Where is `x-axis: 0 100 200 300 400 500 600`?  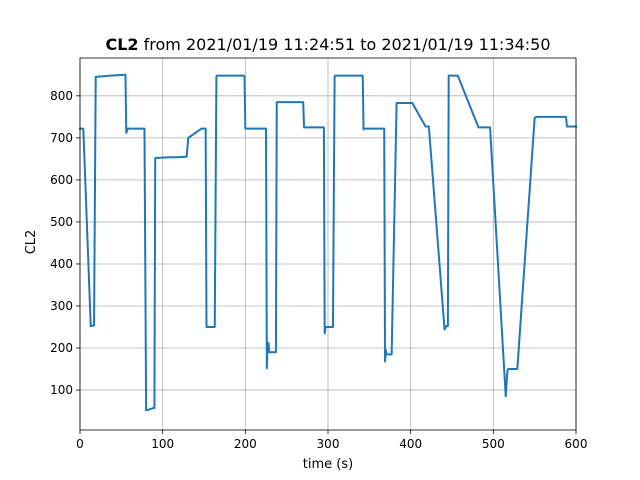
x-axis: 0 100 200 300 400 500 600 is located at coordinates (331, 440).